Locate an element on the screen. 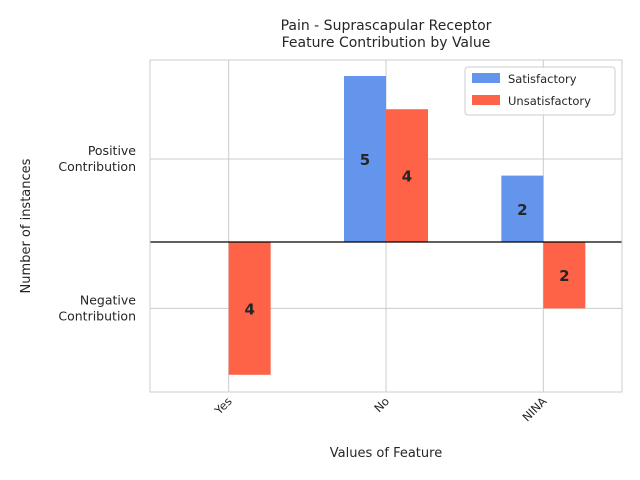 The image size is (640, 480). legend-label: Satisfactory is located at coordinates (542, 79).